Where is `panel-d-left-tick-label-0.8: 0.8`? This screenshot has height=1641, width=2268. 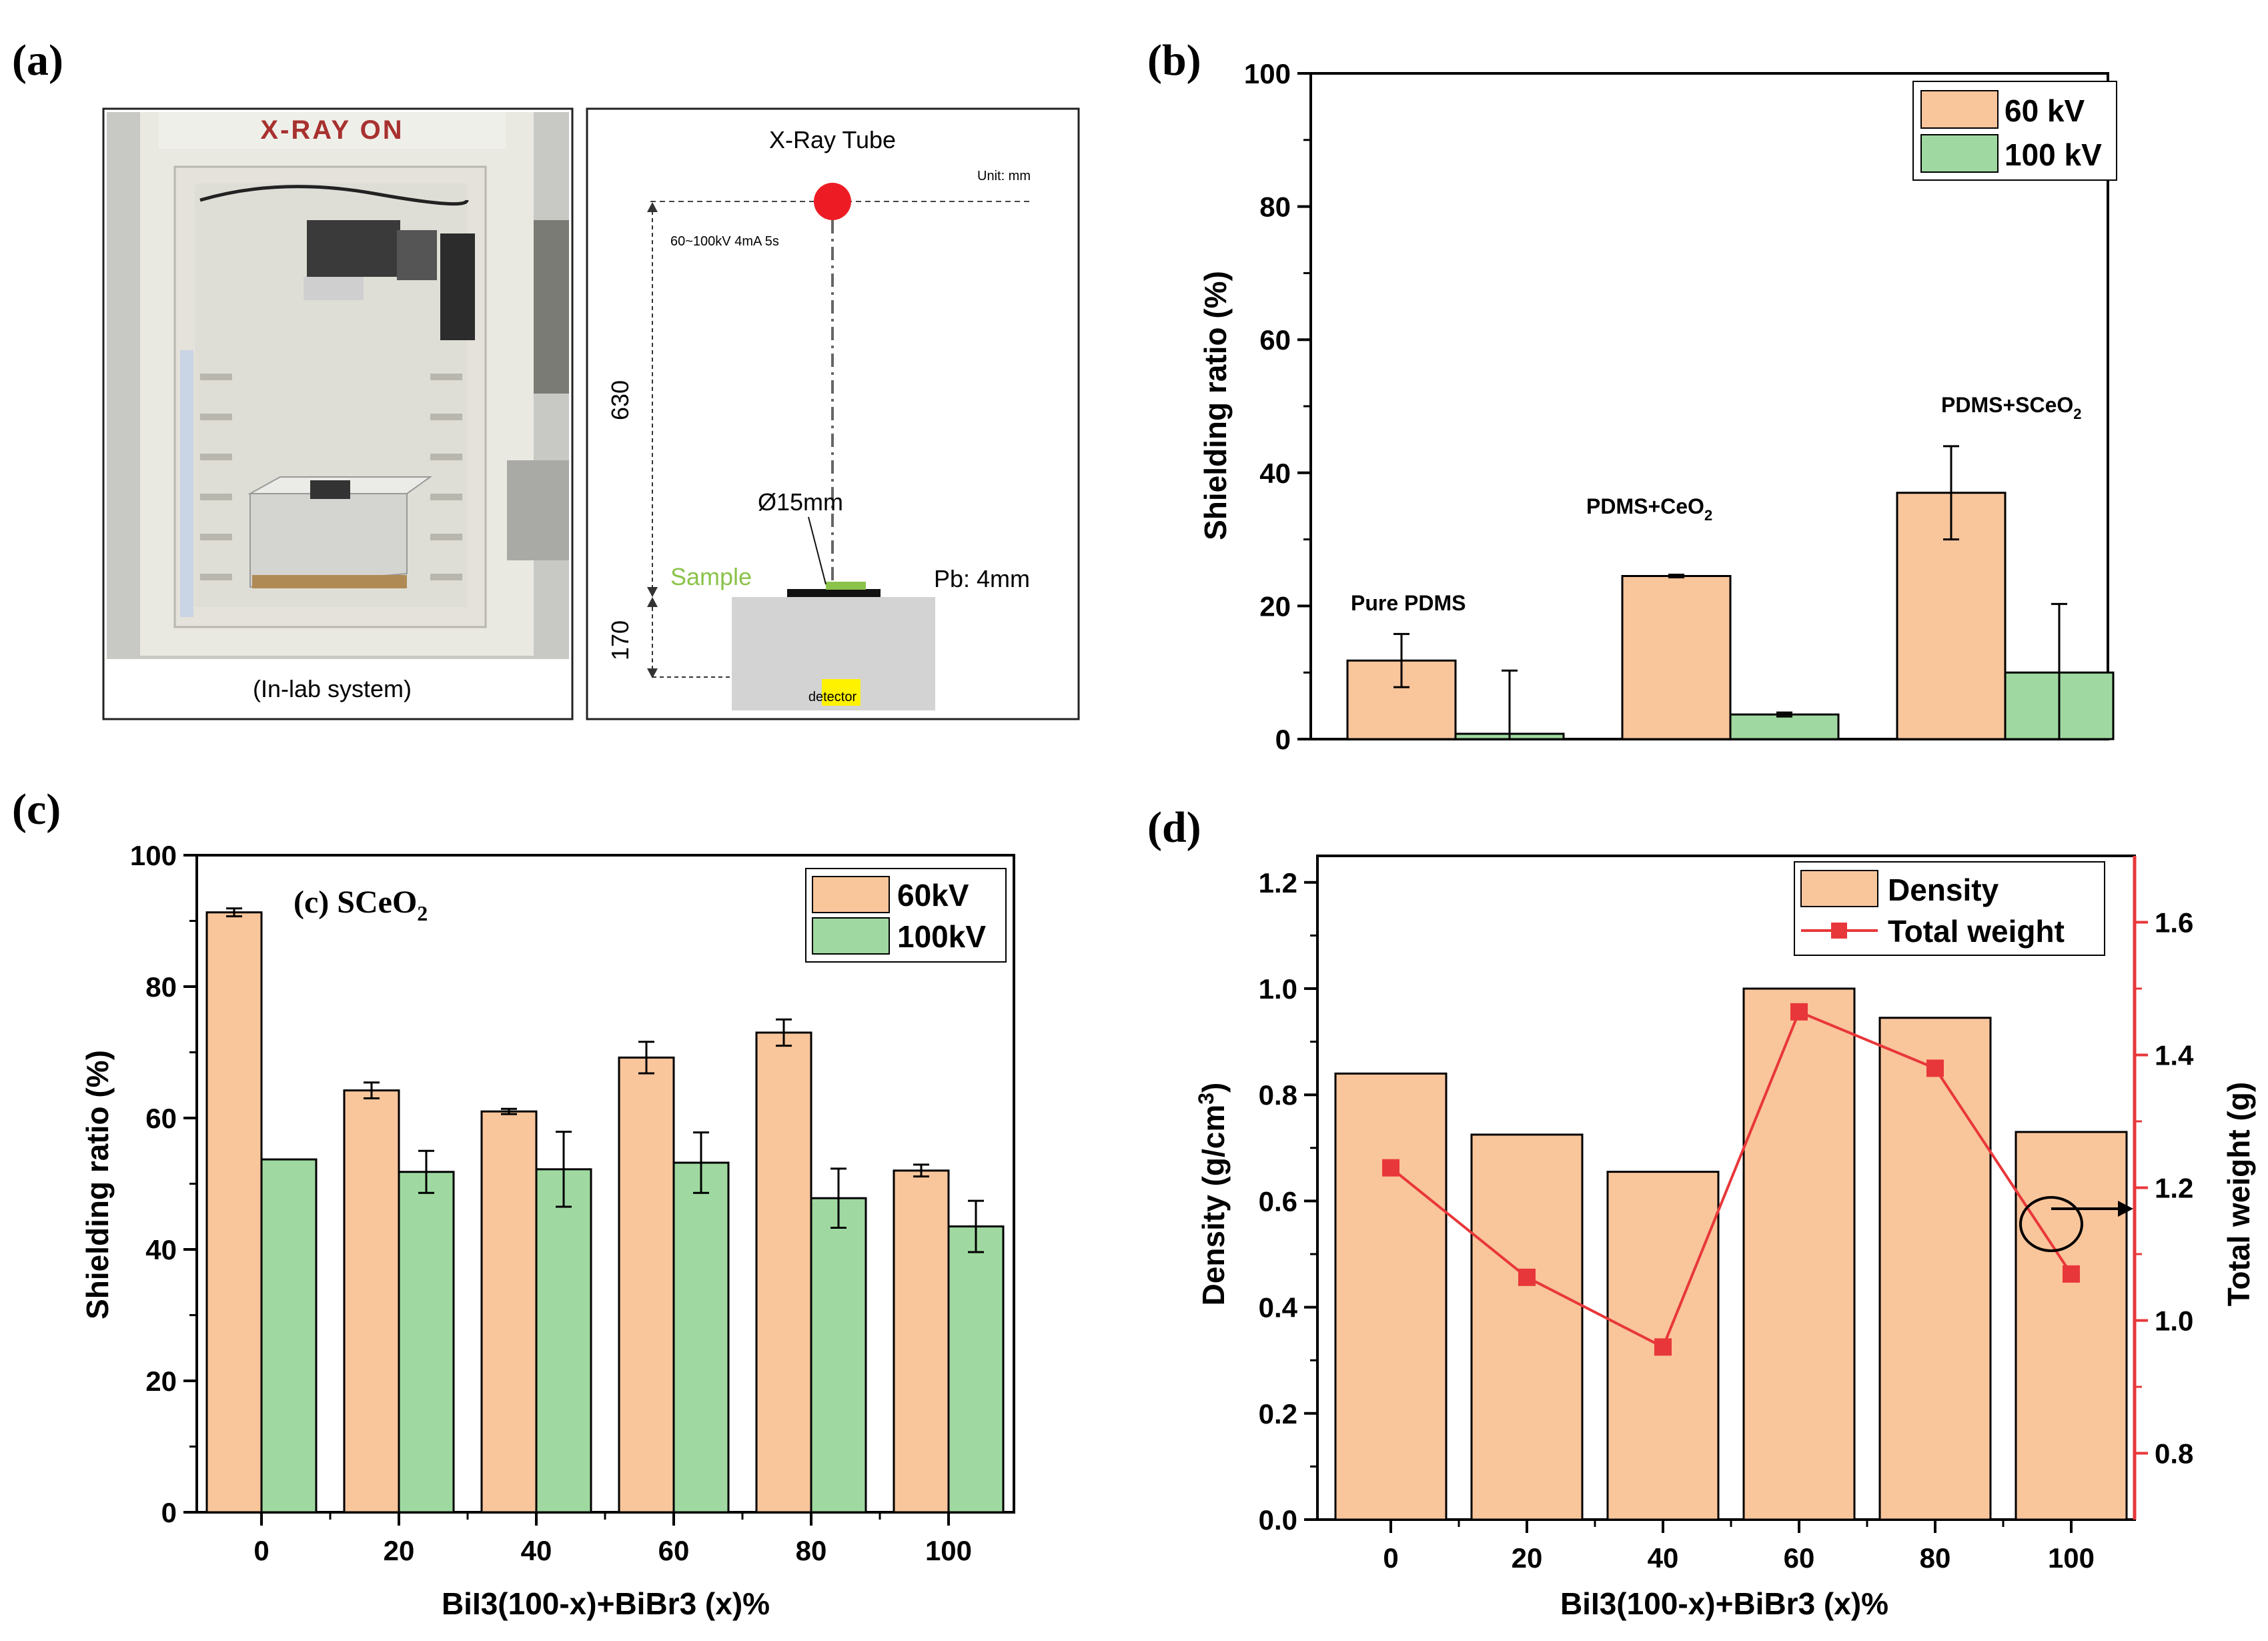 panel-d-left-tick-label-0.8: 0.8 is located at coordinates (1278, 1095).